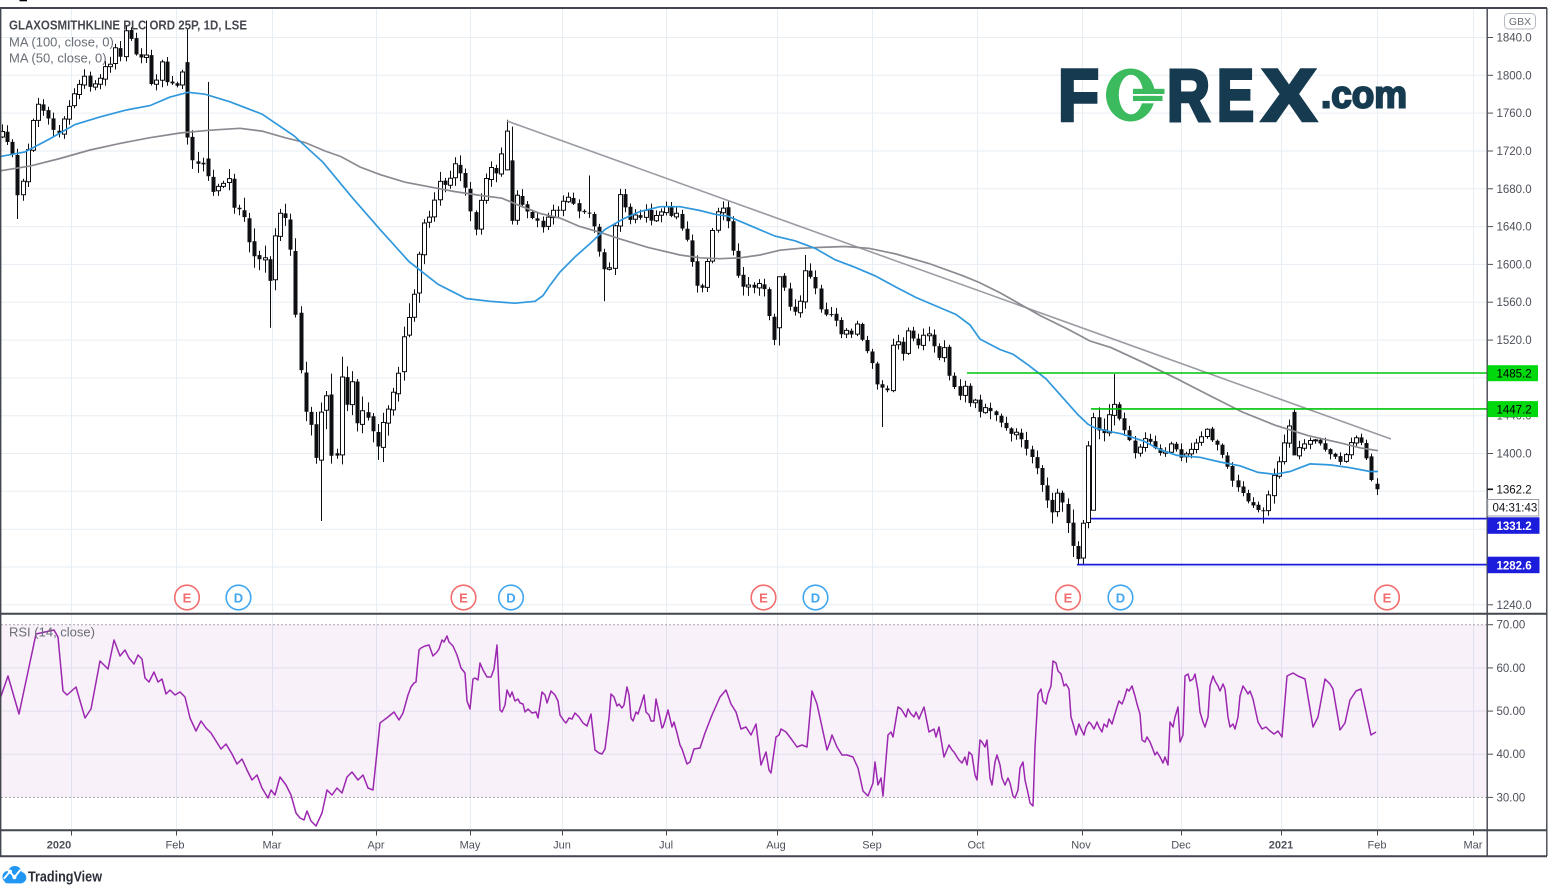  I want to click on svg-text: 70.00, so click(1511, 626).